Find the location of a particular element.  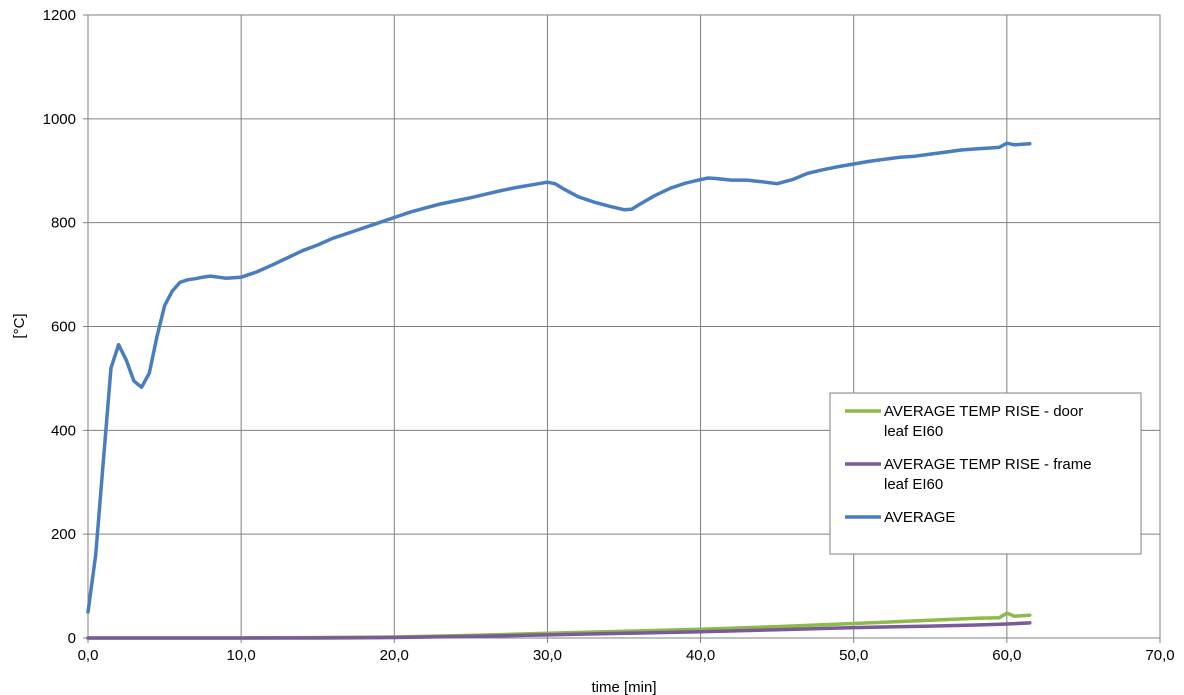

x-axis-ticks: 0,0 10,0 20,0 30,0 40,0 50,0 60,0 70,0 is located at coordinates (626, 651).